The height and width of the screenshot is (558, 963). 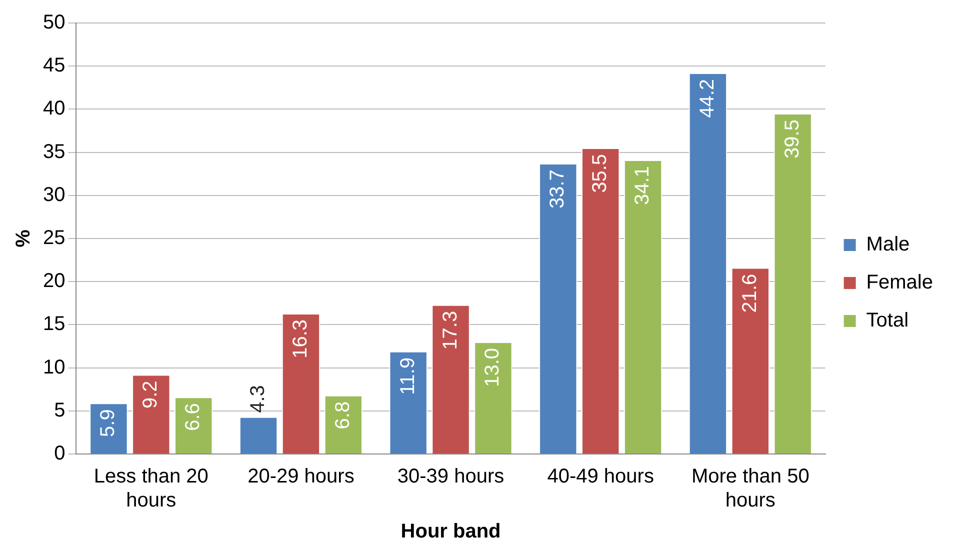 I want to click on data-label: 17.3, so click(x=450, y=330).